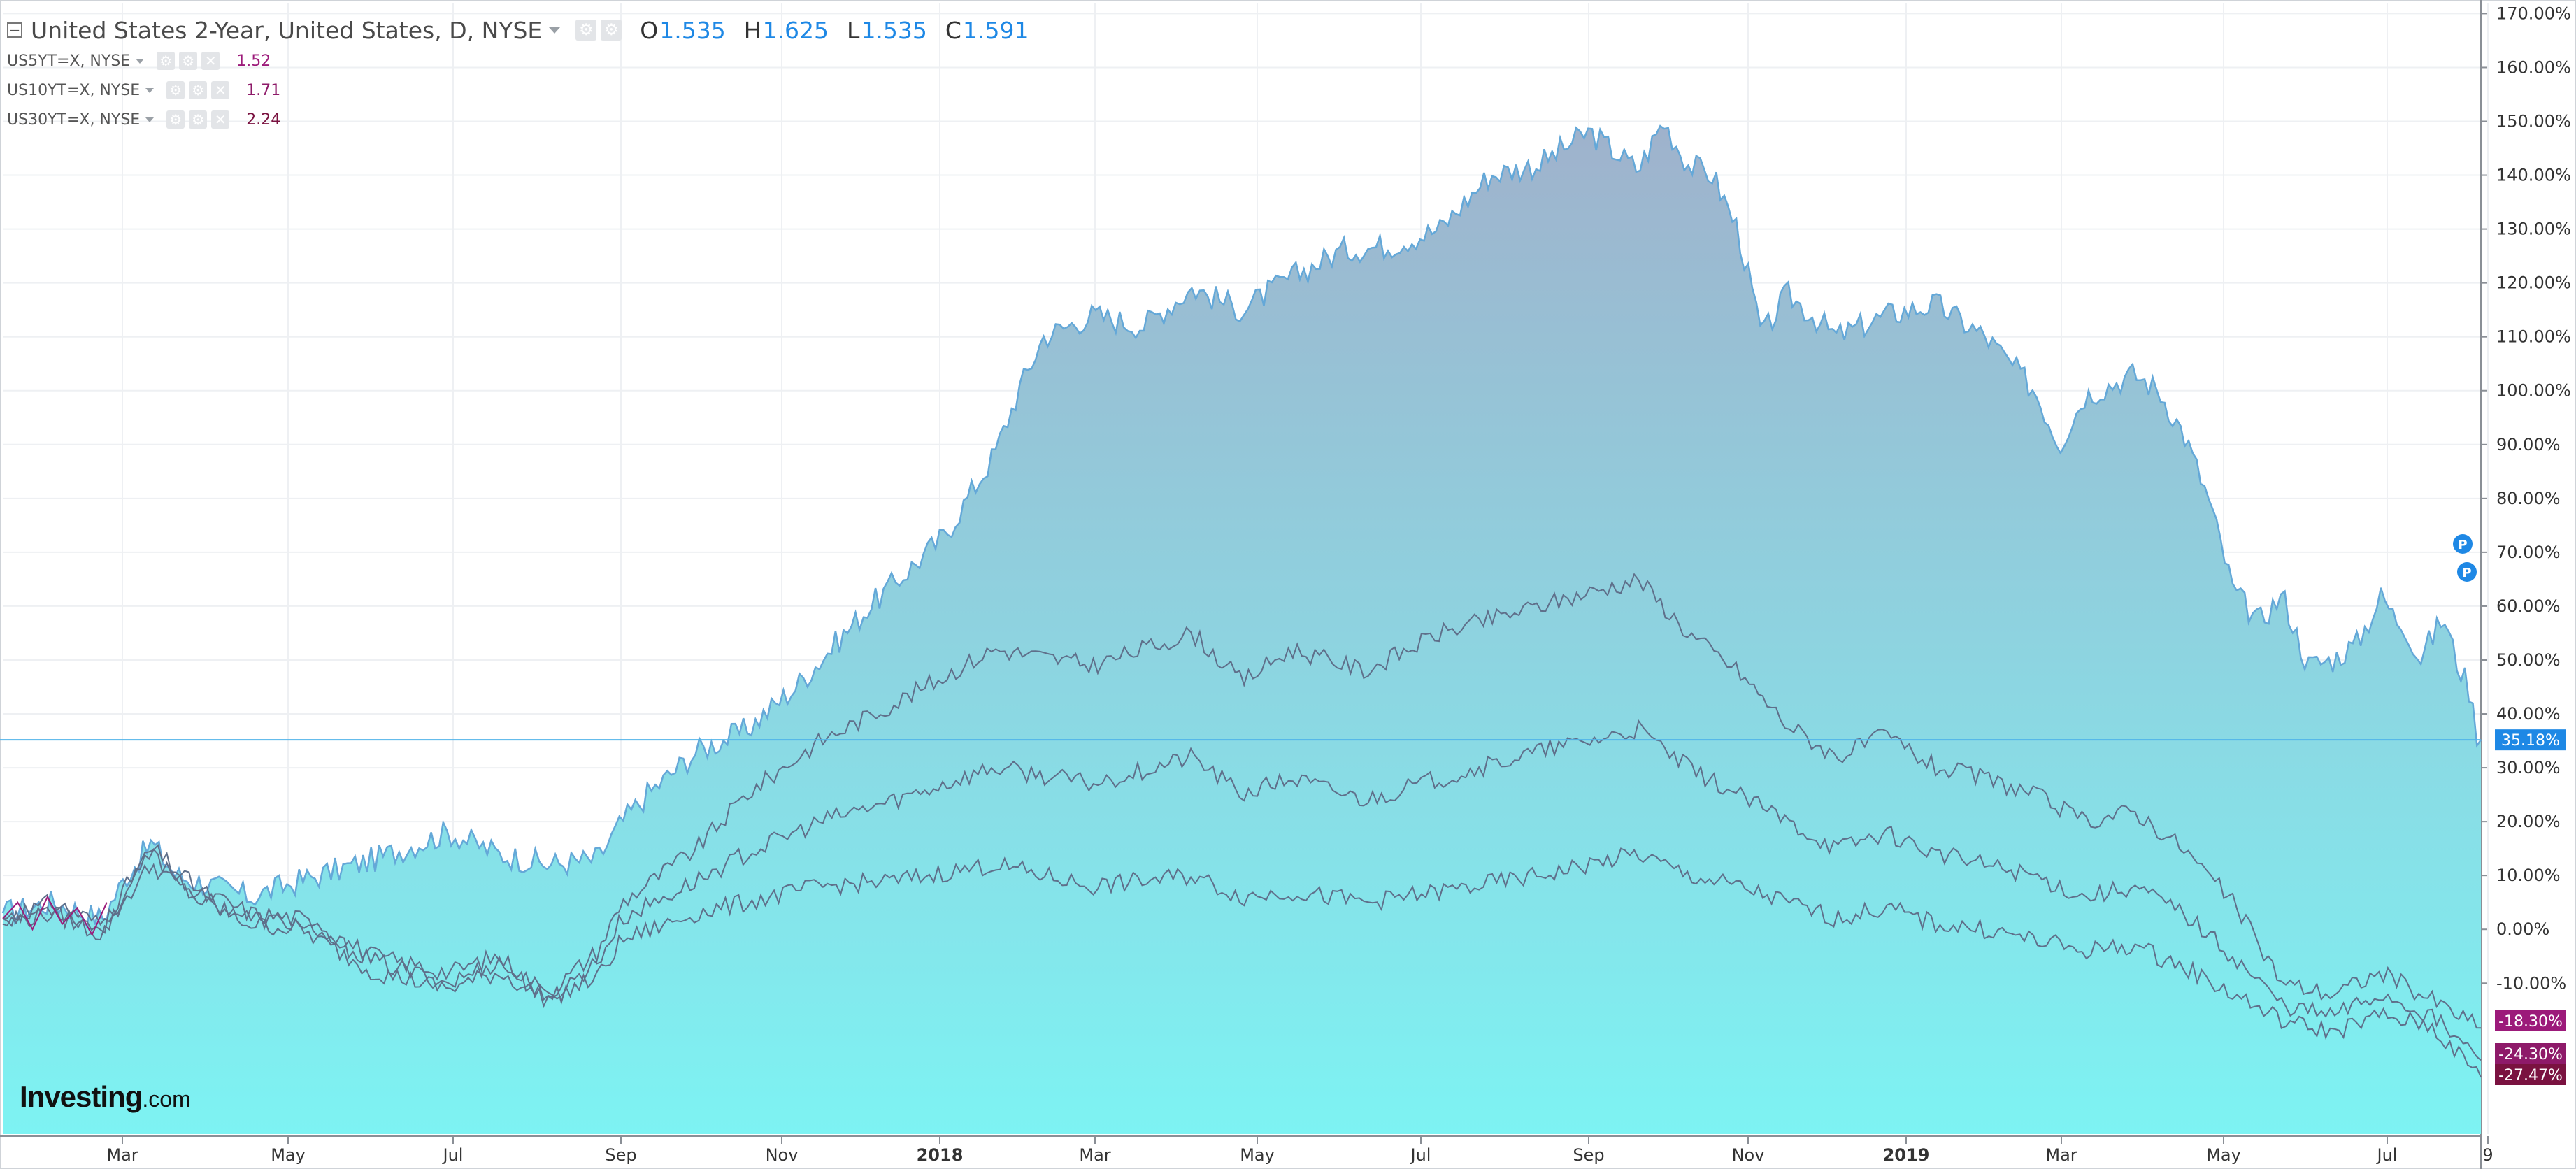 This screenshot has height=1169, width=2576. What do you see at coordinates (692, 30) in the screenshot?
I see `ohlc-open-value: 1.535` at bounding box center [692, 30].